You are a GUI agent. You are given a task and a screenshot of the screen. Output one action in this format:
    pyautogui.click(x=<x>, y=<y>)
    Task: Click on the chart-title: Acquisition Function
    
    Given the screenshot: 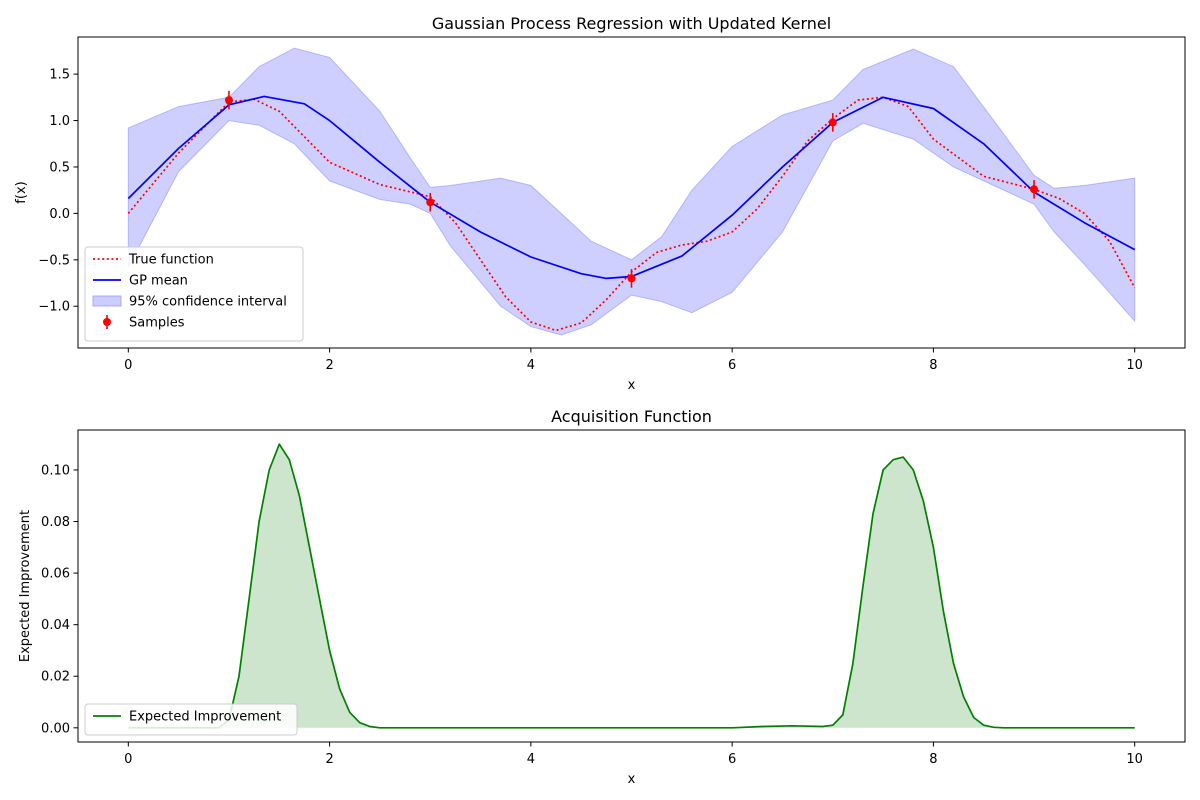 What is the action you would take?
    pyautogui.click(x=631, y=416)
    